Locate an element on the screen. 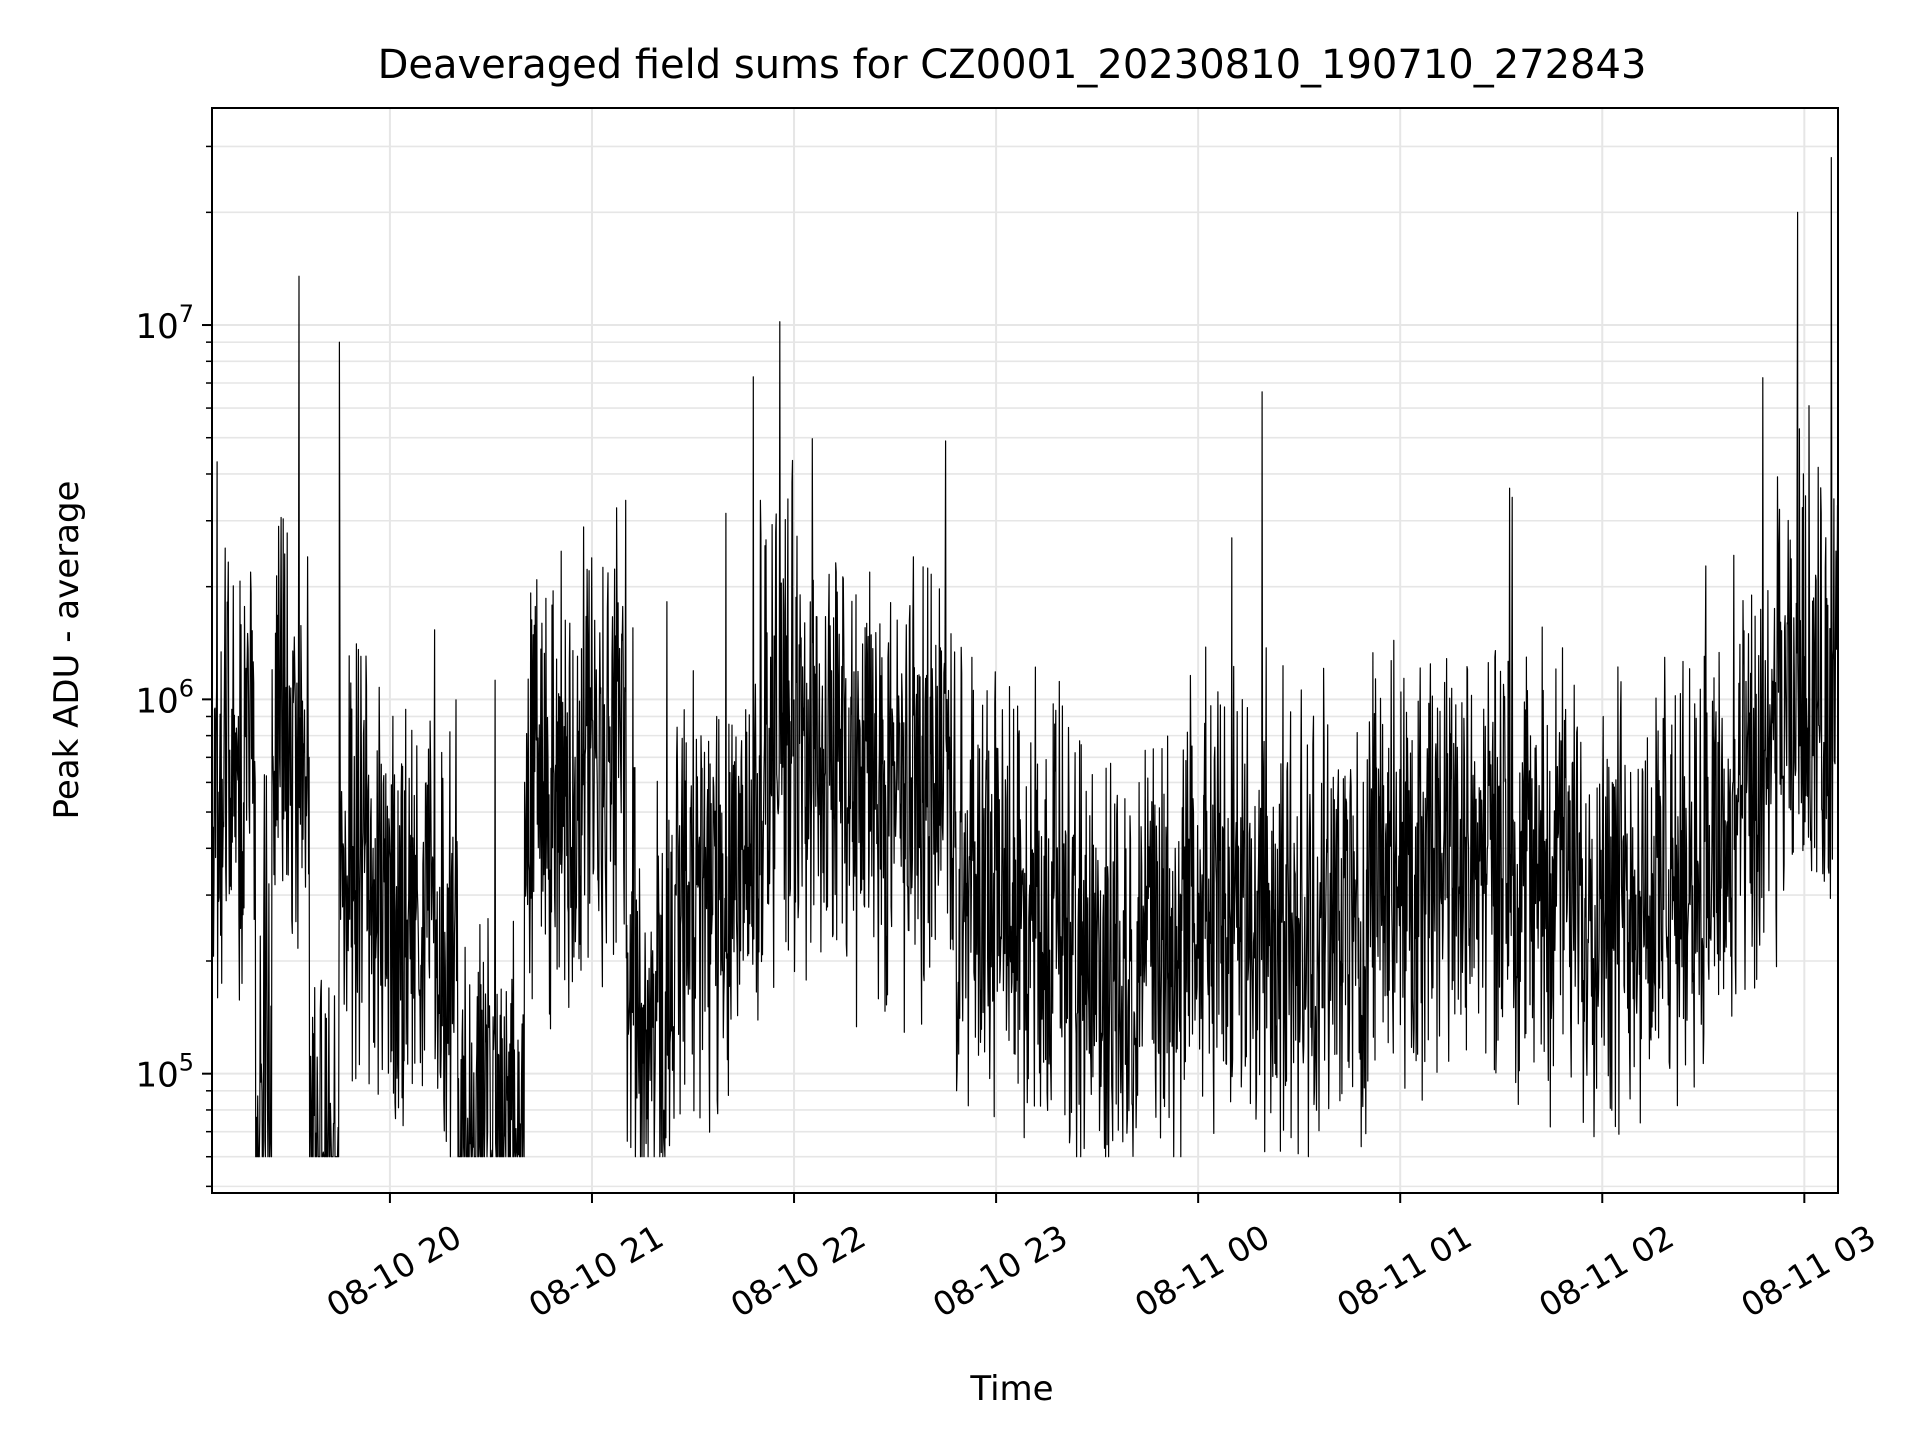  y-axis-label: Peak ADU - average is located at coordinates (67, 650).